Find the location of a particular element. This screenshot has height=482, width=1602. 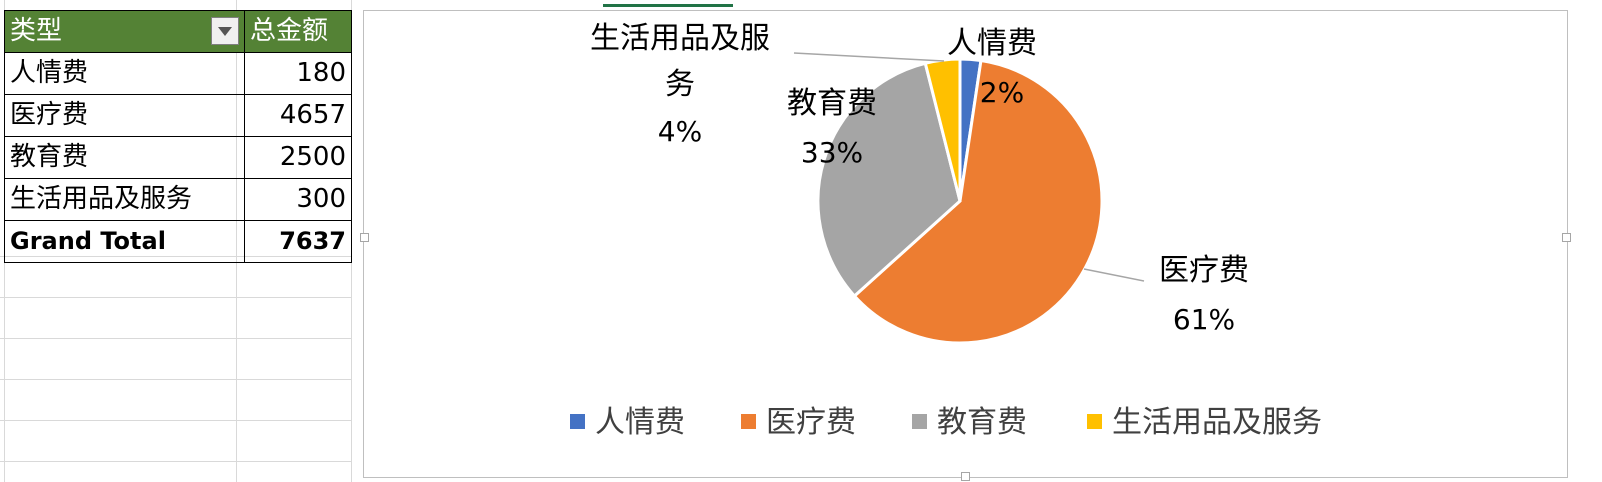

table-row: 教育费 2500 is located at coordinates (178, 157).